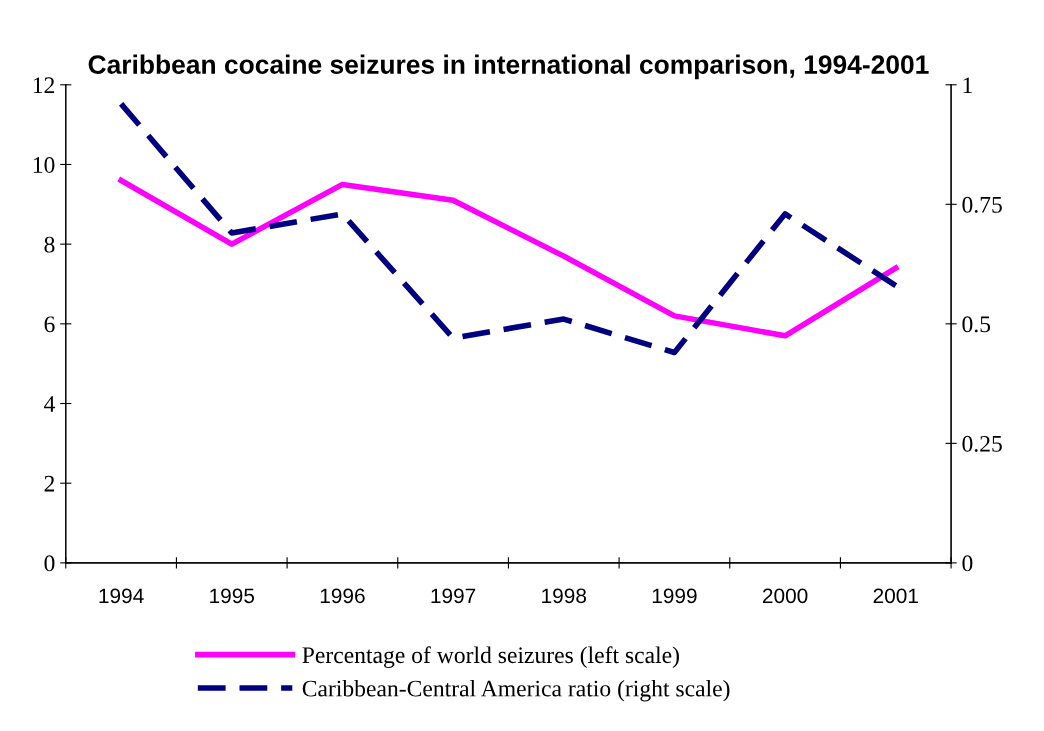 Image resolution: width=1044 pixels, height=731 pixels. I want to click on x-tick-label: 1994, so click(121, 596).